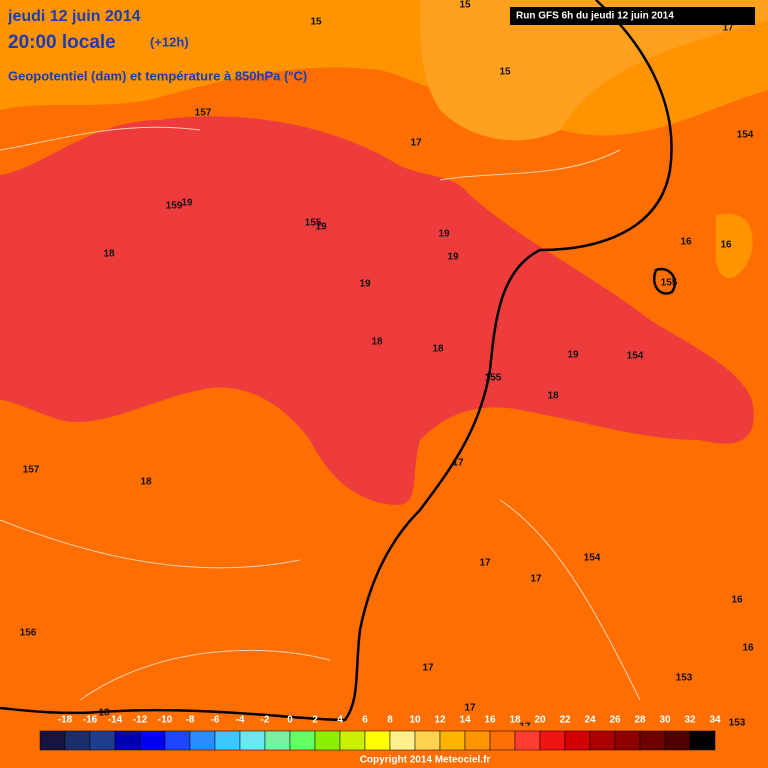 This screenshot has height=768, width=768. Describe the element at coordinates (74, 16) in the screenshot. I see `date-label: jeudi 12 juin 2014` at that location.